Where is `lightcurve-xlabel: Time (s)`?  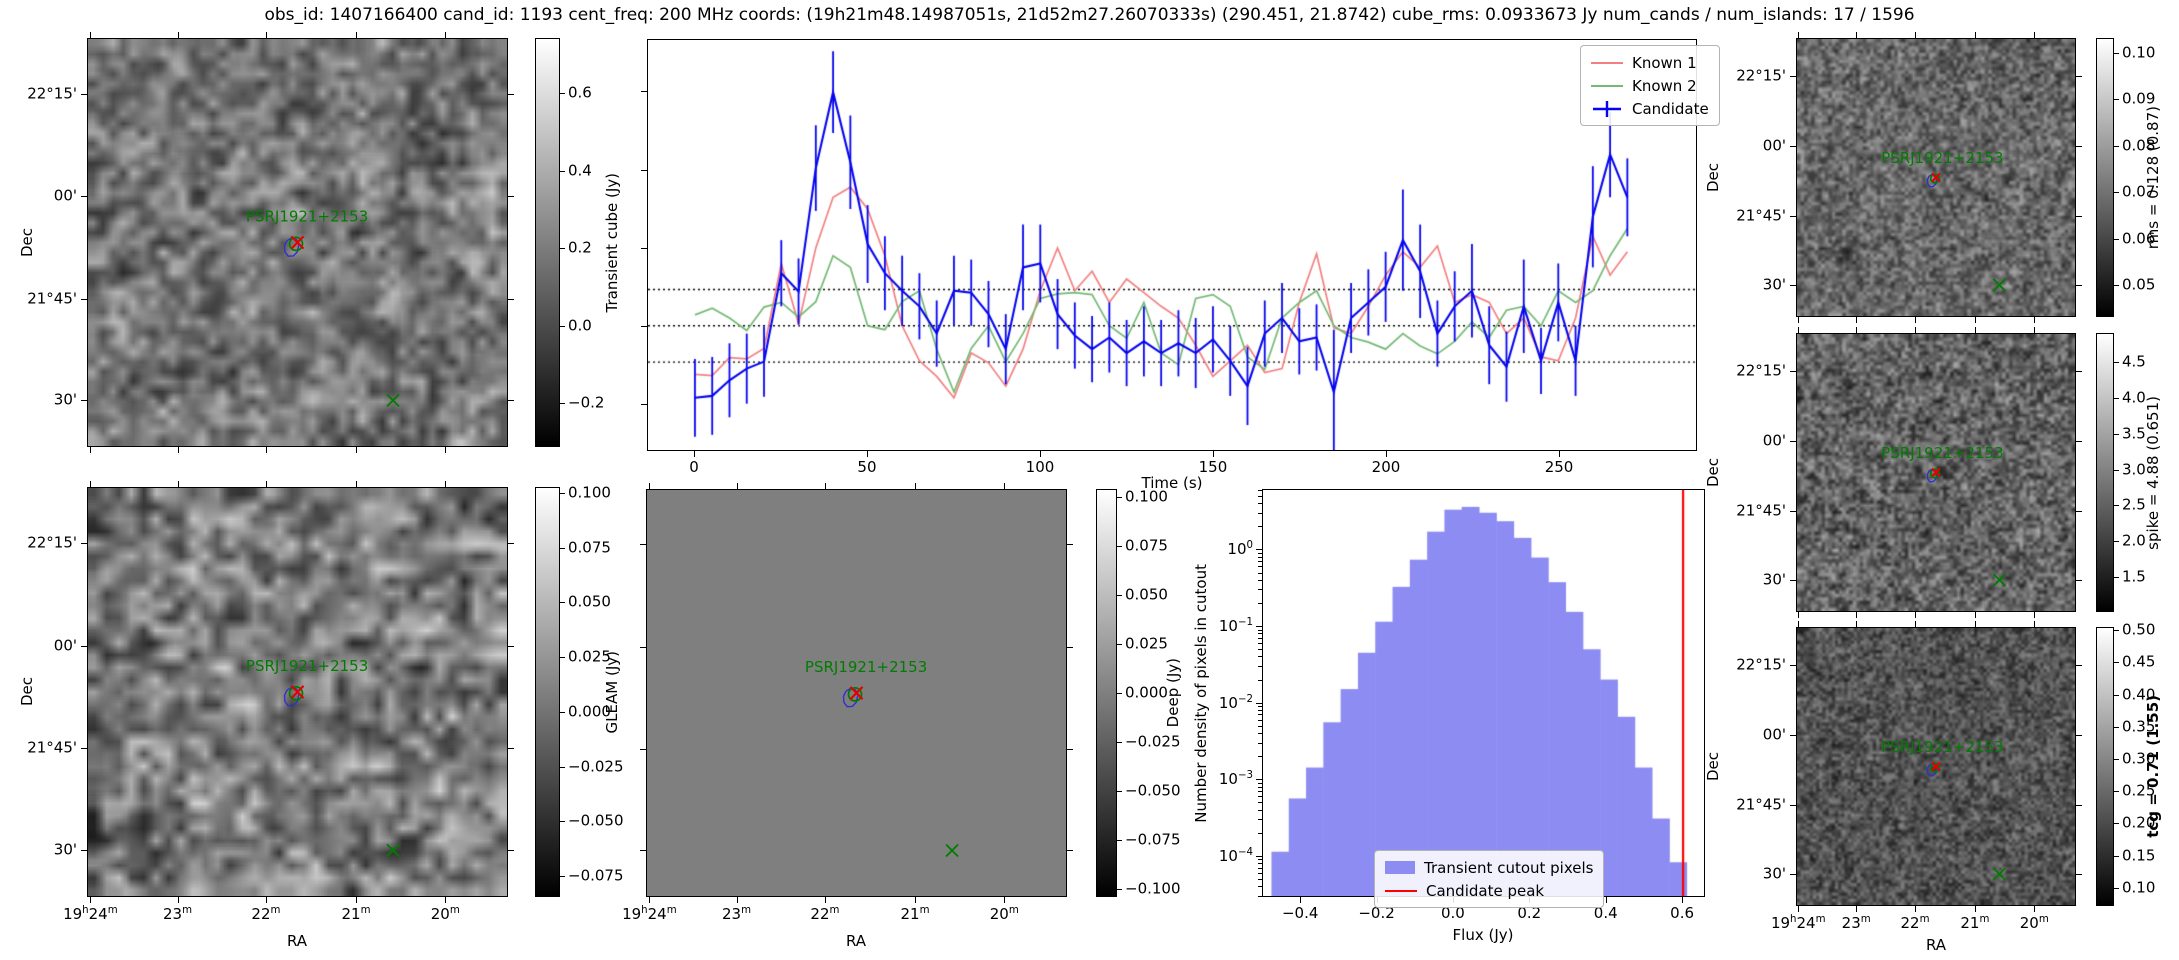
lightcurve-xlabel: Time (s) is located at coordinates (1172, 483).